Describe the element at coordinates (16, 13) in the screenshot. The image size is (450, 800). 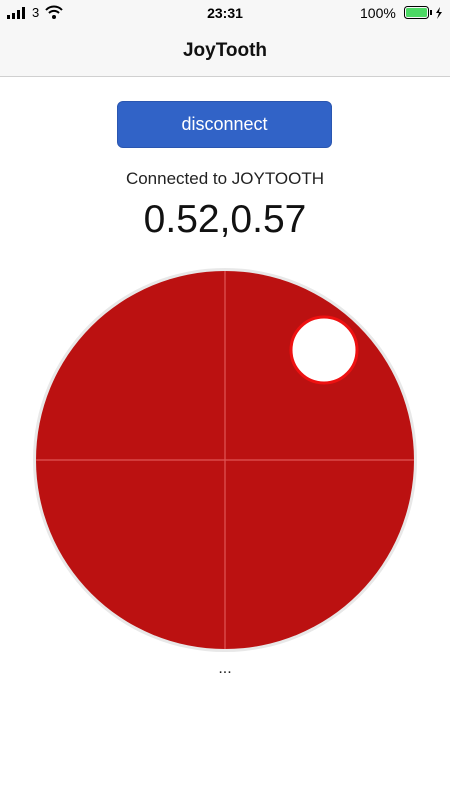
I see `signal-icon` at that location.